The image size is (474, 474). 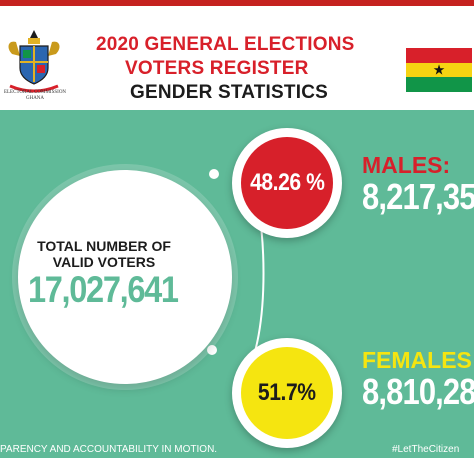 I want to click on females-label: FEMALES:, so click(x=418, y=360).